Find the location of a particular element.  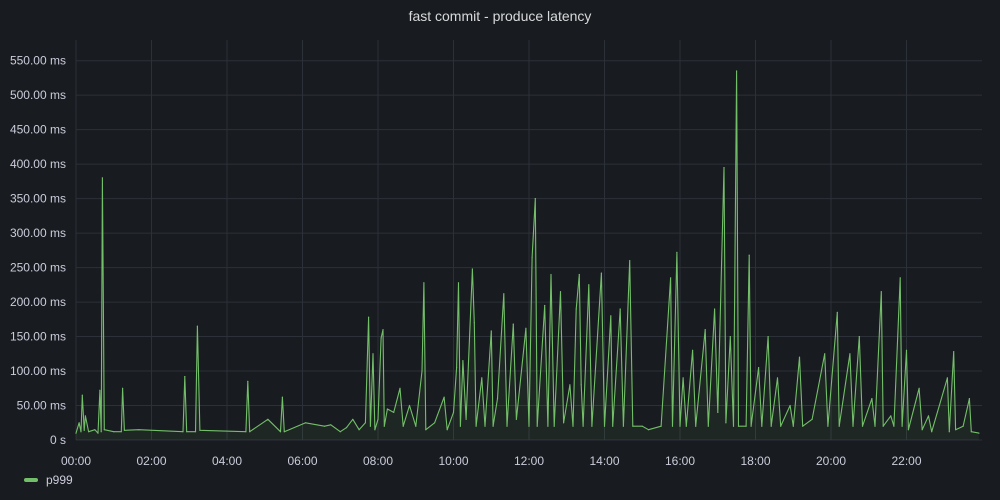

x-tick-label: 00:00 is located at coordinates (76, 461).